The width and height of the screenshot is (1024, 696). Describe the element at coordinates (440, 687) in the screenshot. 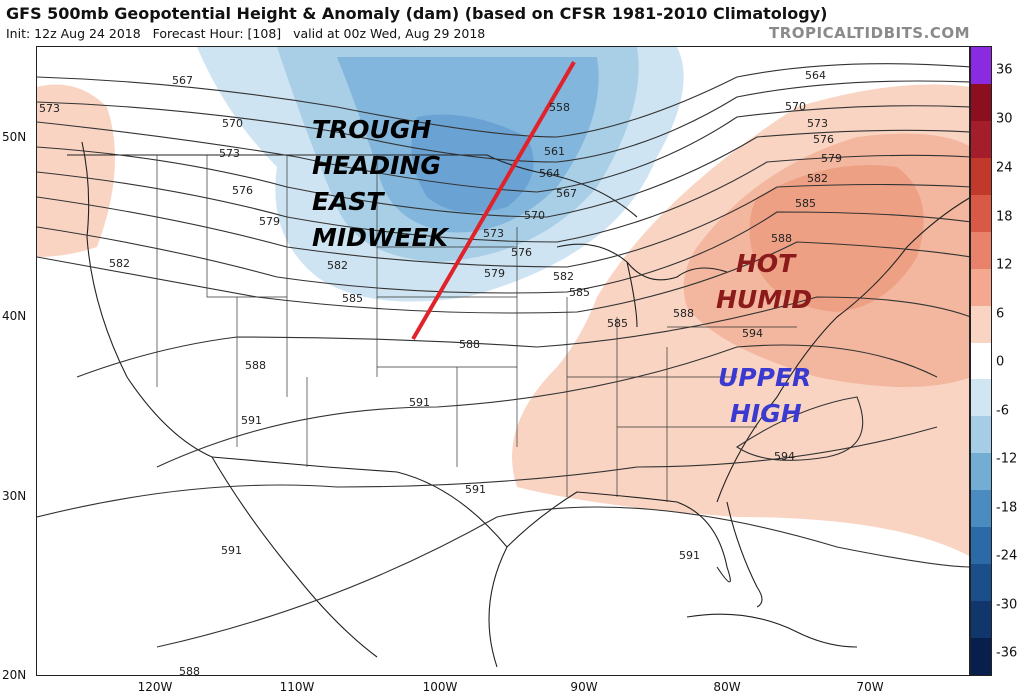

I see `lon-label-100w: 100W` at that location.